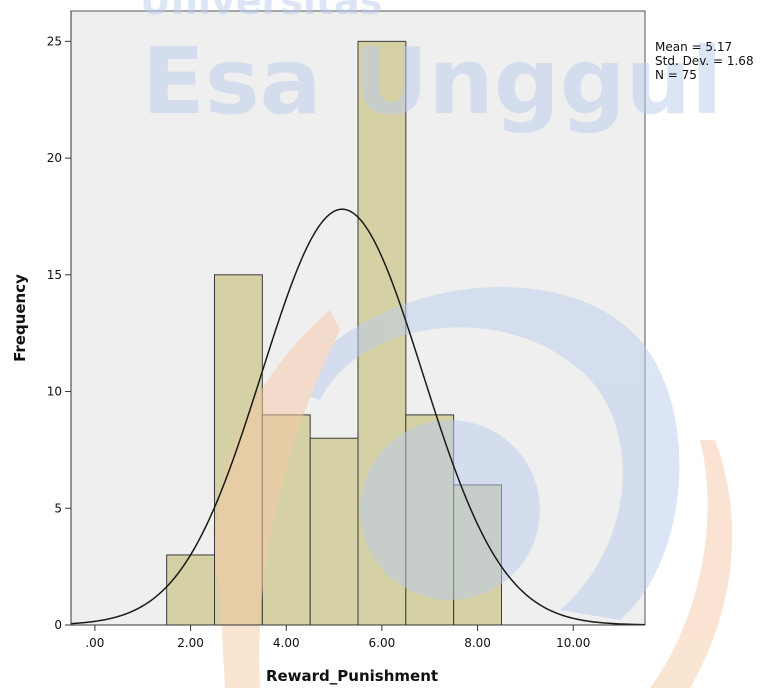 This screenshot has width=776, height=688. What do you see at coordinates (382, 643) in the screenshot?
I see `x-tick-label: 6.00` at bounding box center [382, 643].